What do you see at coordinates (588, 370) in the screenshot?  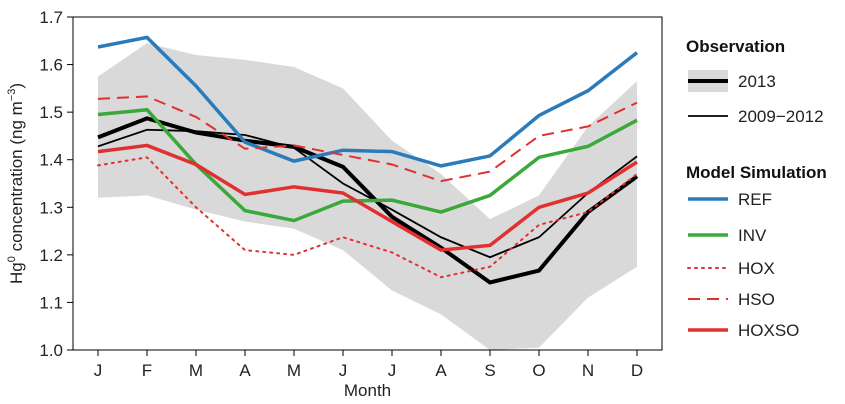 I see `x-tick-label: N` at bounding box center [588, 370].